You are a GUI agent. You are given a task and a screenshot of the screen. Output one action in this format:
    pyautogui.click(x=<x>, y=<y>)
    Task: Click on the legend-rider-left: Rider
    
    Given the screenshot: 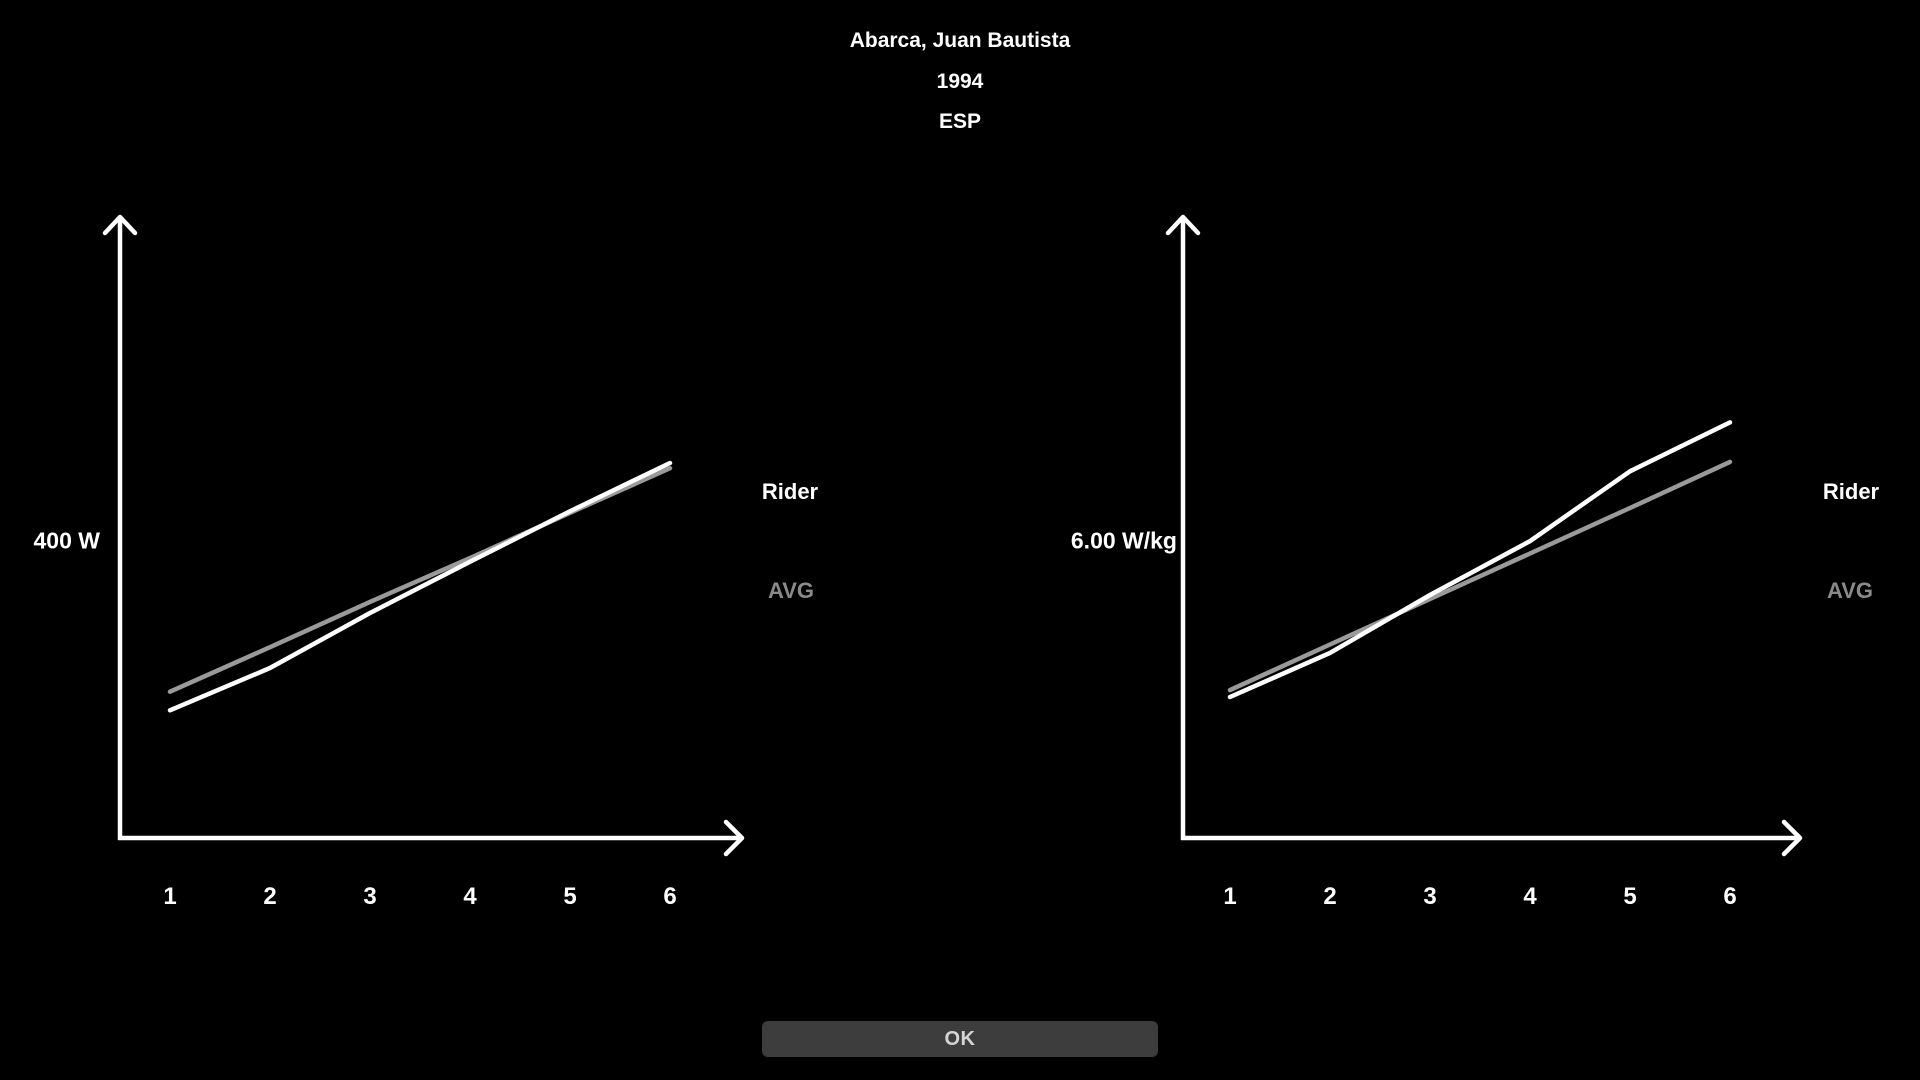 What is the action you would take?
    pyautogui.click(x=790, y=491)
    